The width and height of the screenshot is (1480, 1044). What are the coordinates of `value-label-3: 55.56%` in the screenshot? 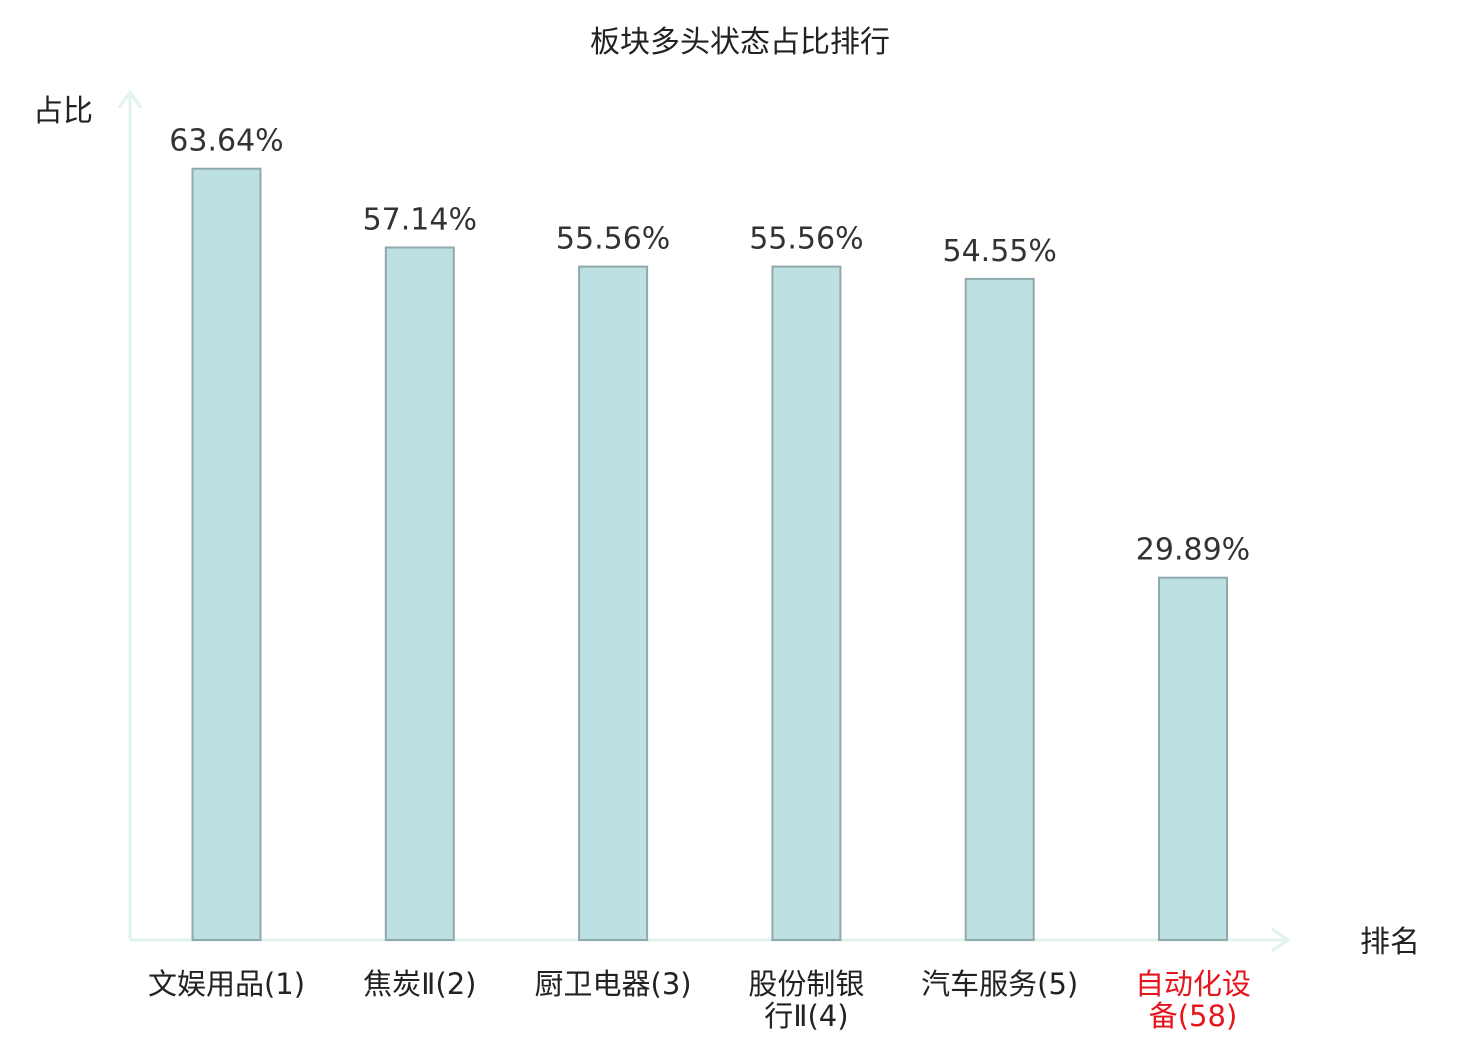 It's located at (613, 239).